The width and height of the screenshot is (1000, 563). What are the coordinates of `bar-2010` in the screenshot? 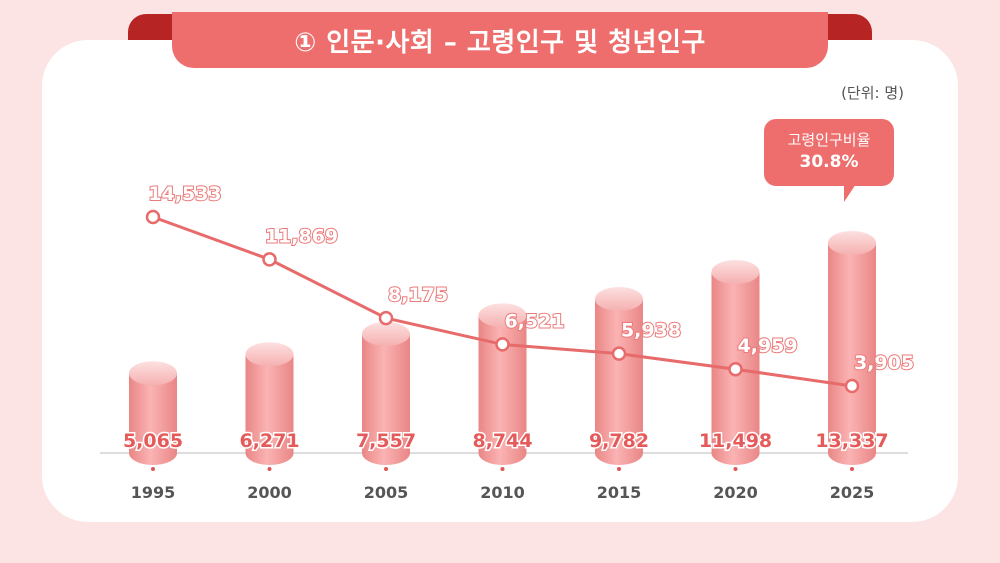 It's located at (502, 384).